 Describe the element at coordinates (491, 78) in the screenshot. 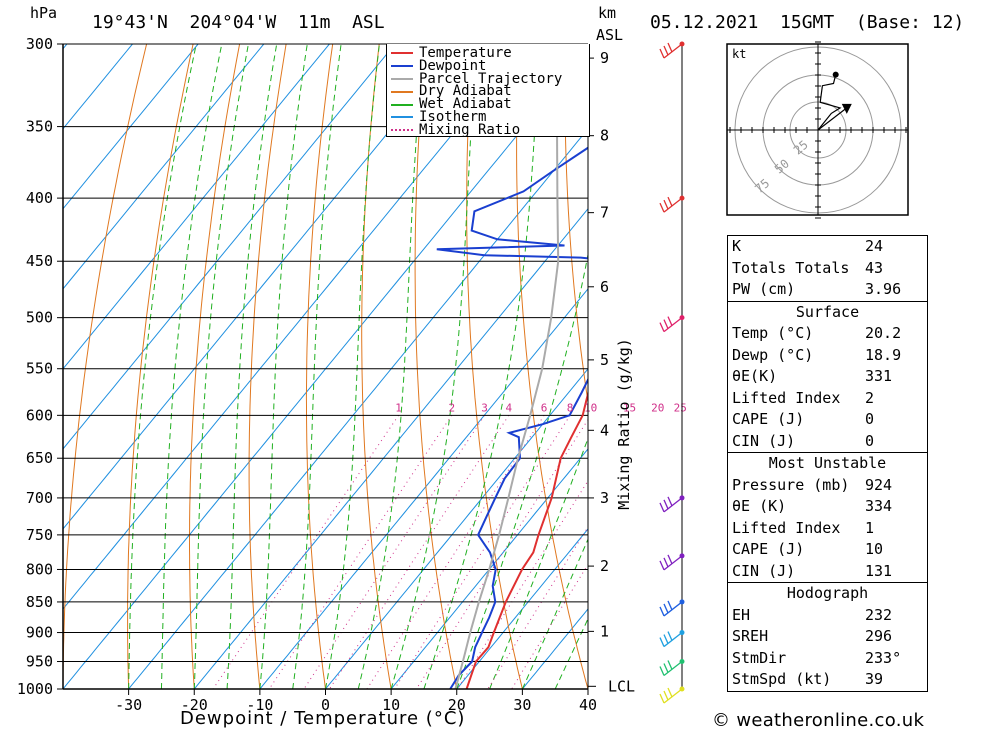

I see `legend-label: Parcel Trajectory` at that location.